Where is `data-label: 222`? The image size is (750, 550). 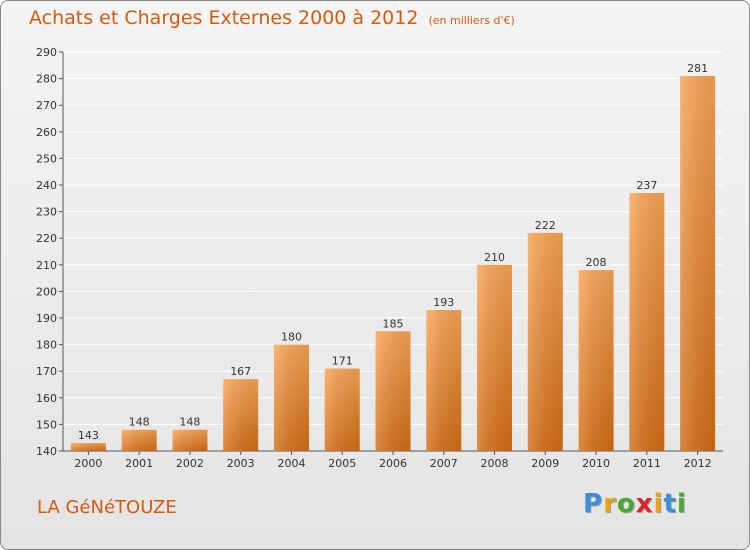 data-label: 222 is located at coordinates (545, 225).